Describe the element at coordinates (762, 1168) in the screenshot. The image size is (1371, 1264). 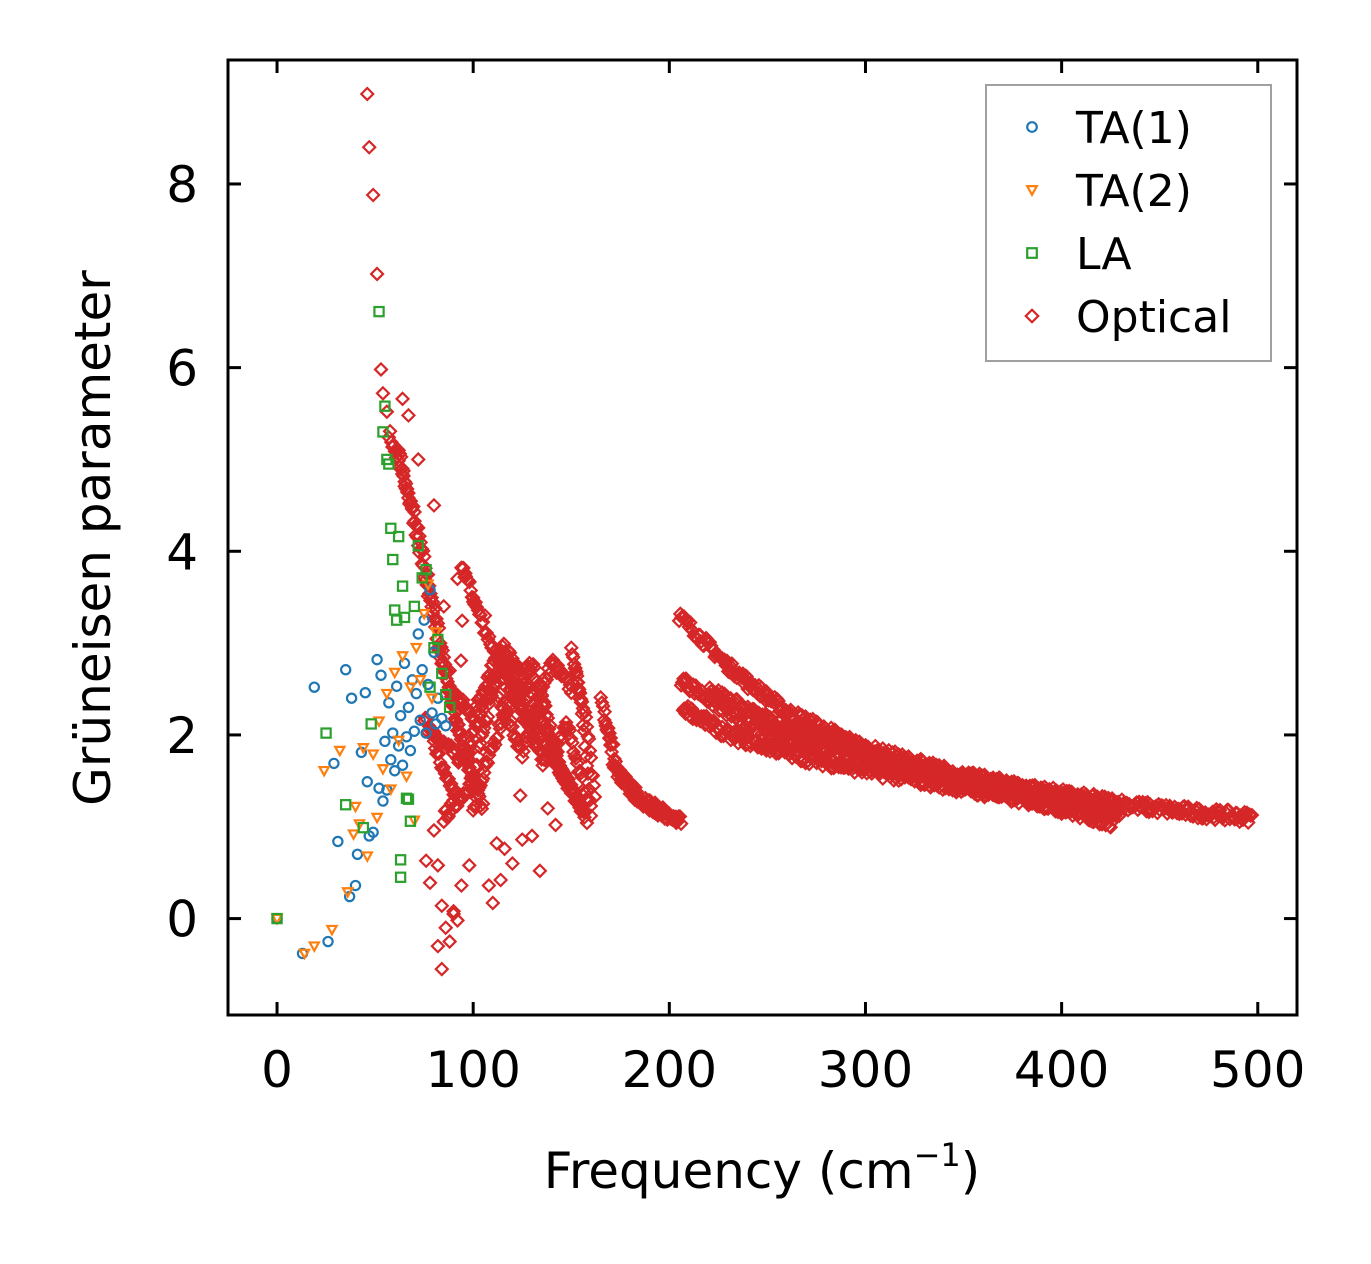
I see `x-axis-label: Frequency (cm−1)` at that location.